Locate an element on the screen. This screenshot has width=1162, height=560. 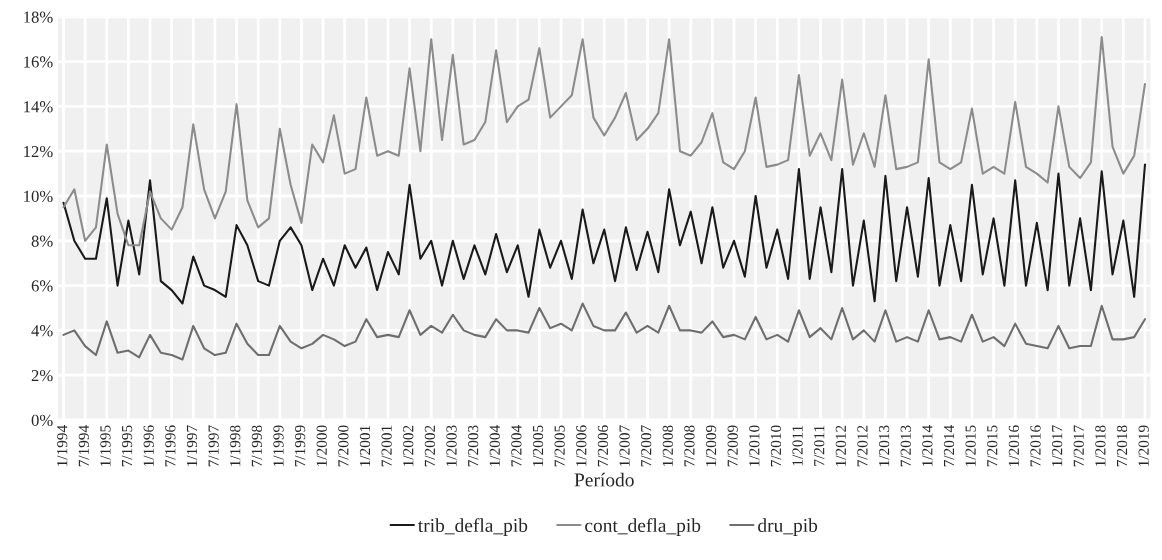
x-tick-label: 7/2004 is located at coordinates (516, 446).